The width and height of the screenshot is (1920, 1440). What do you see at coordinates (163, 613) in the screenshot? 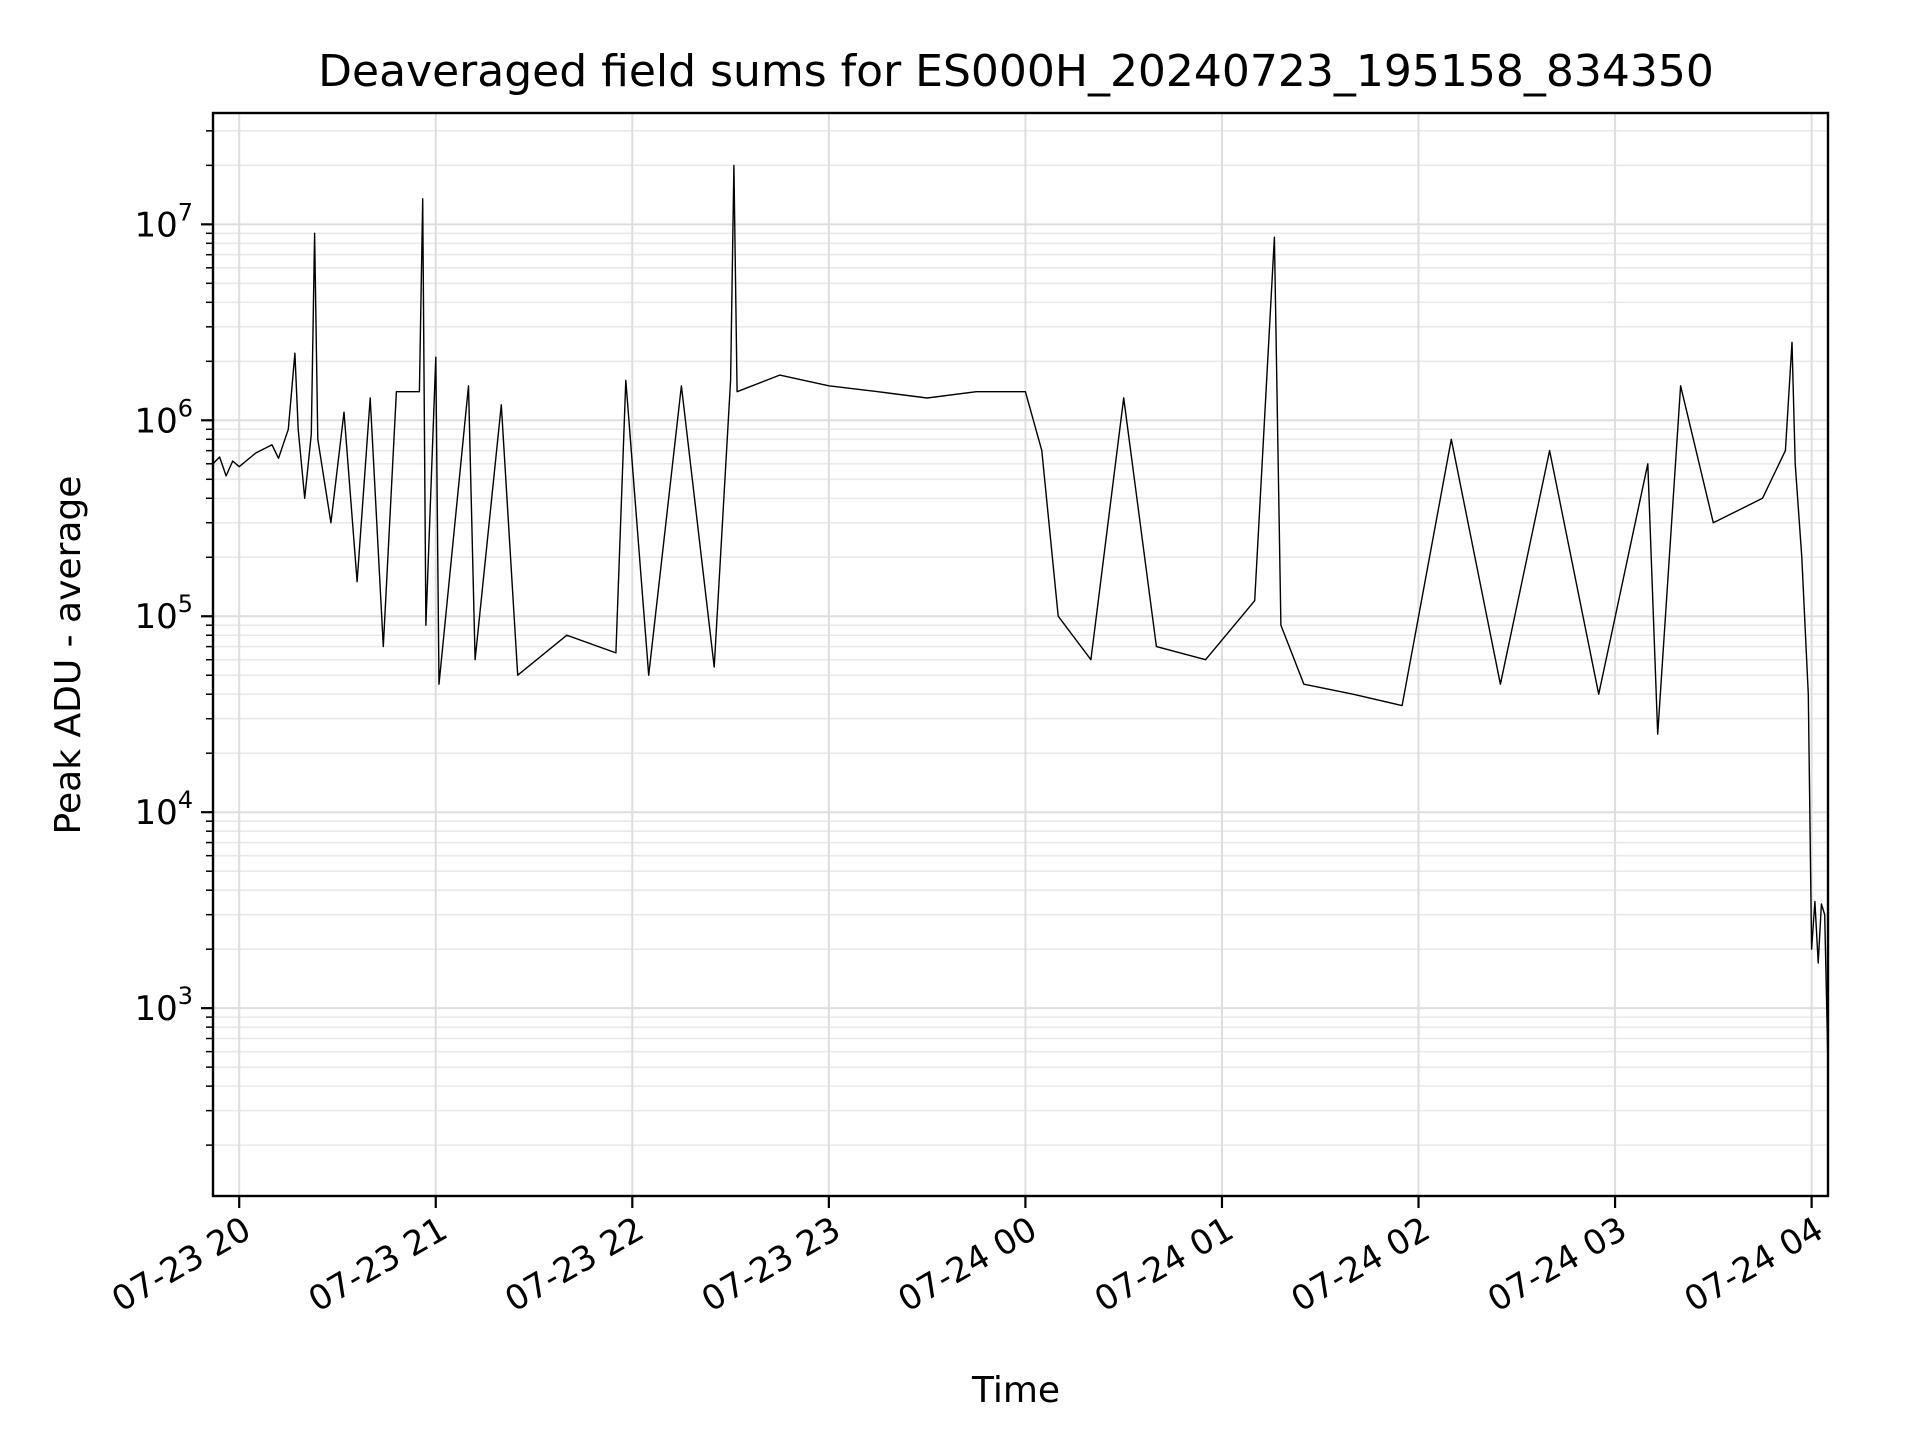
I see `y-tick-label: 10⁵` at bounding box center [163, 613].